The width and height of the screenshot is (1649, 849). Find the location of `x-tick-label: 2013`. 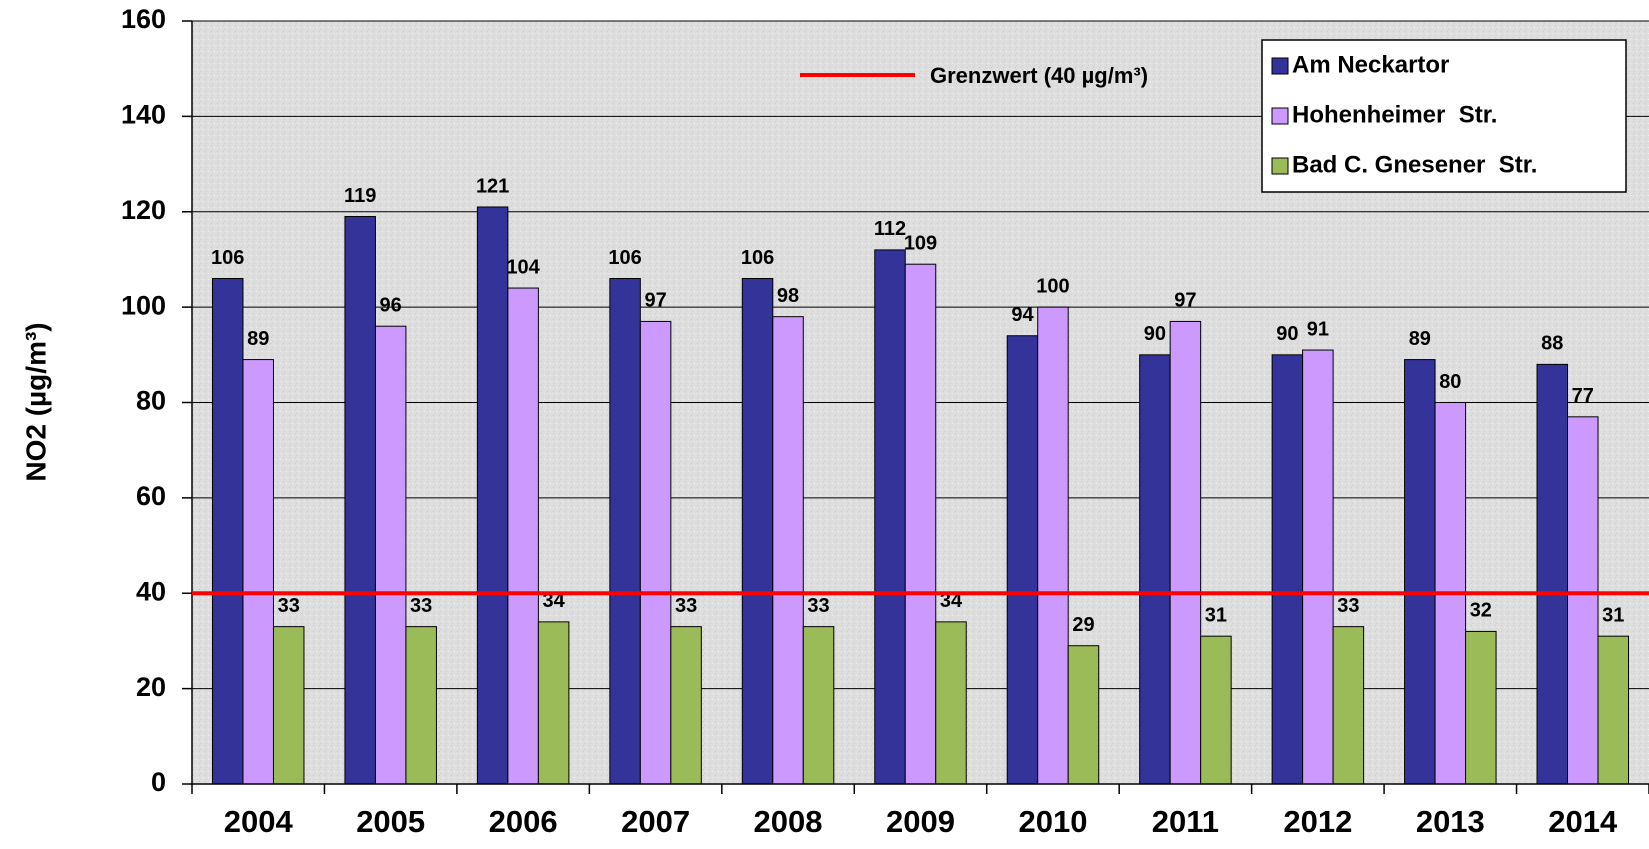

x-tick-label: 2013 is located at coordinates (1450, 821).